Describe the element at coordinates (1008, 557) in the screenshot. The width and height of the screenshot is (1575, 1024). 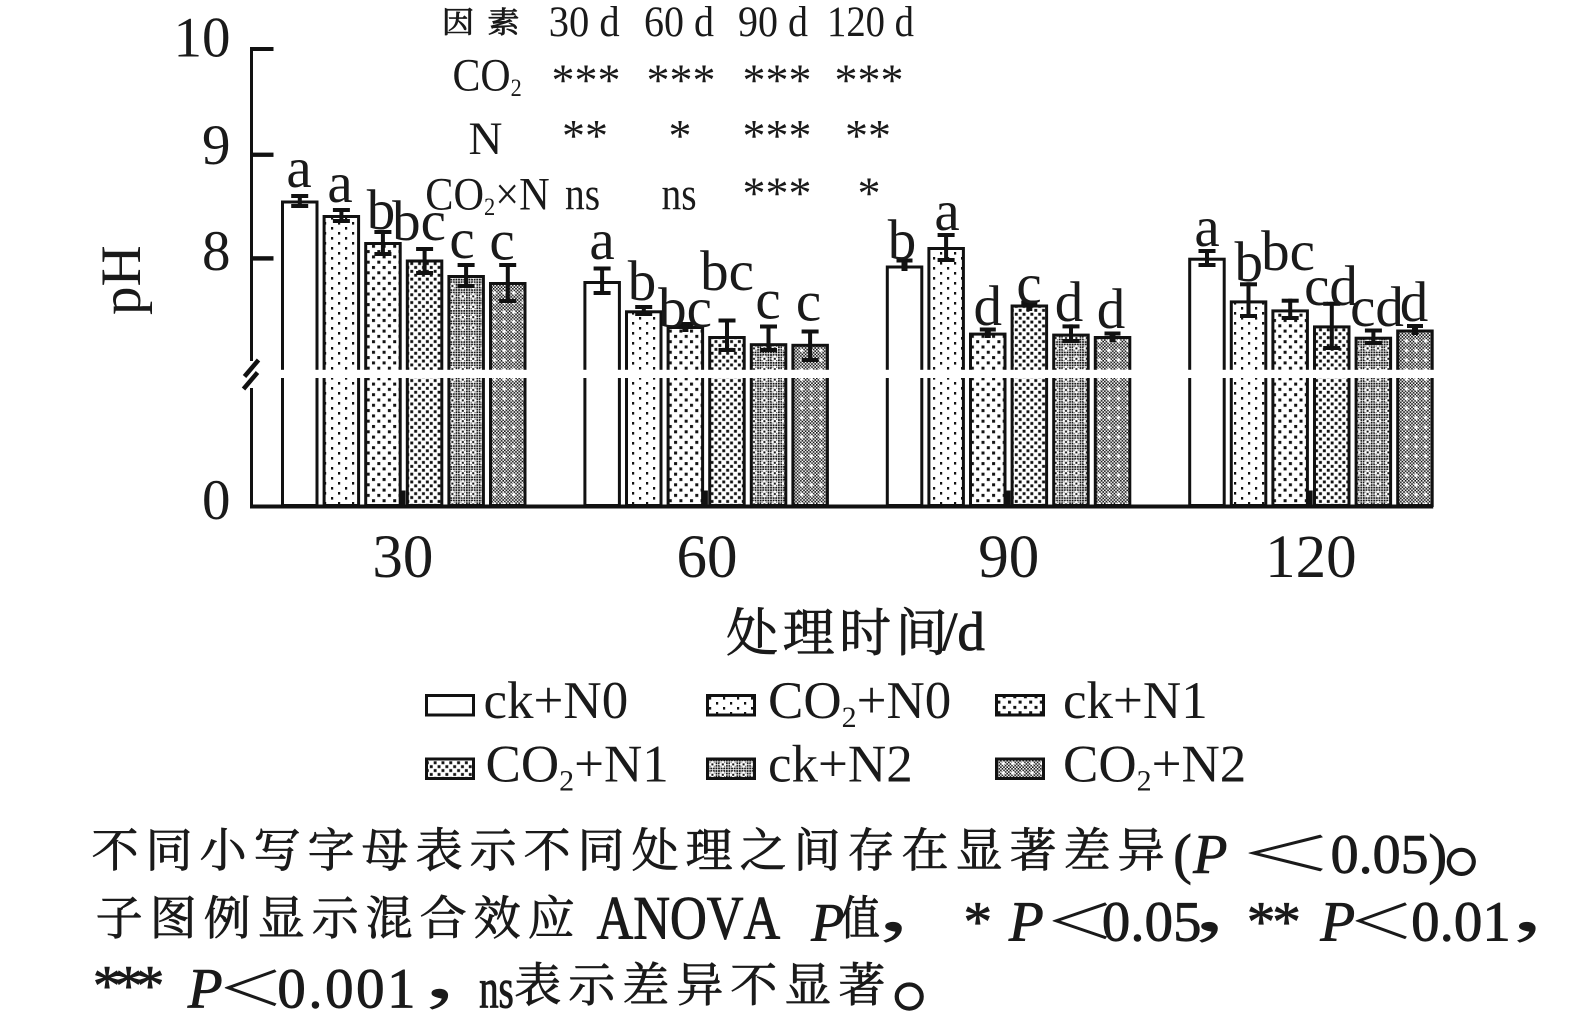
I see `svg-text: 90` at that location.